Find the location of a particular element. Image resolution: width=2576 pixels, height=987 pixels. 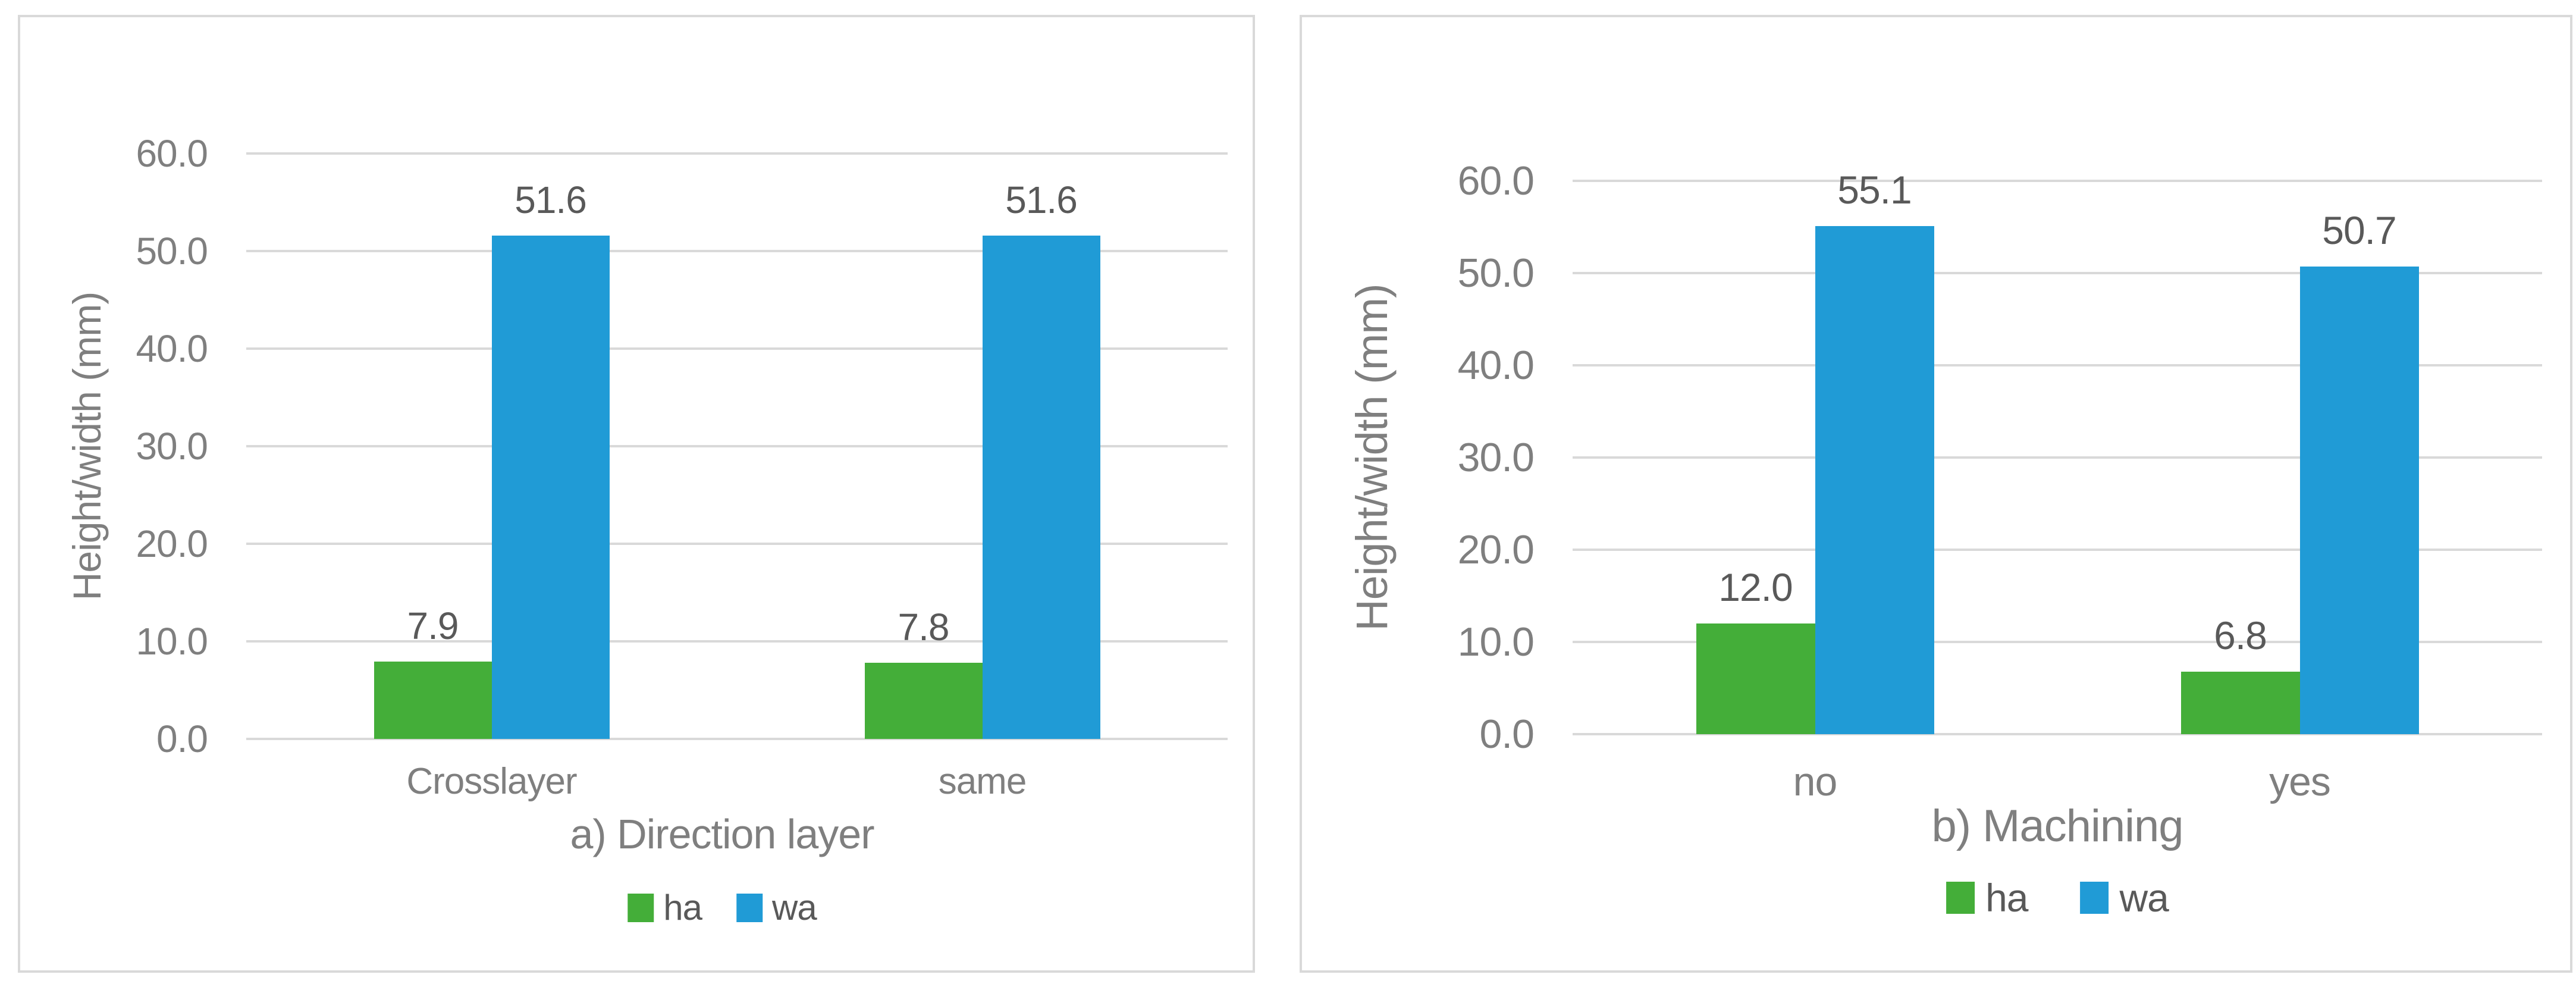

category-label: yes is located at coordinates (2300, 781).